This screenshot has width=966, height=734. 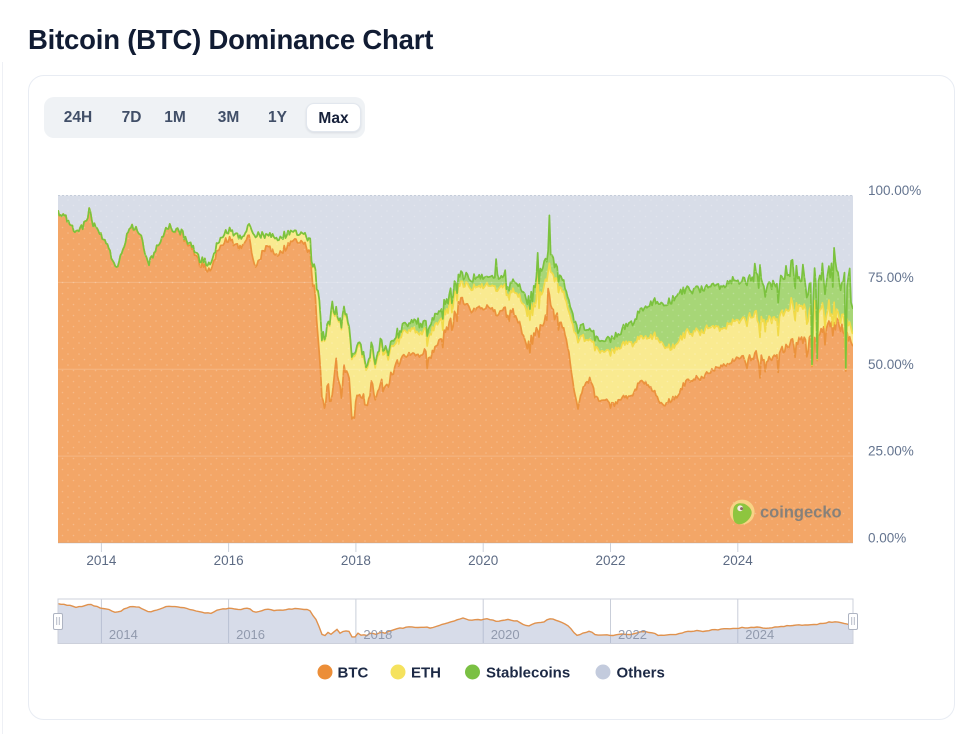 What do you see at coordinates (353, 673) in the screenshot?
I see `svg-text: BTC` at bounding box center [353, 673].